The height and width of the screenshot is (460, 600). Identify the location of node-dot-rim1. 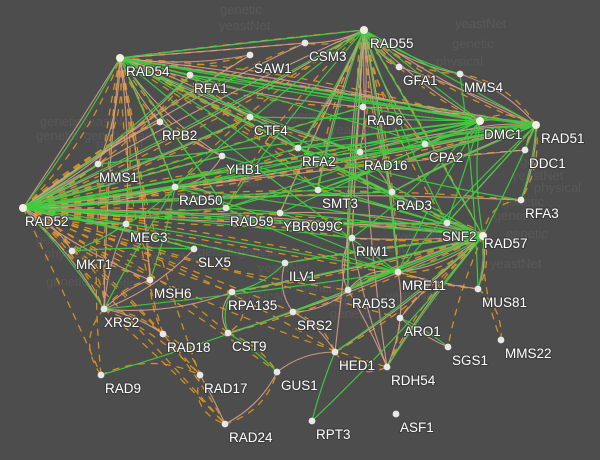
(352, 238).